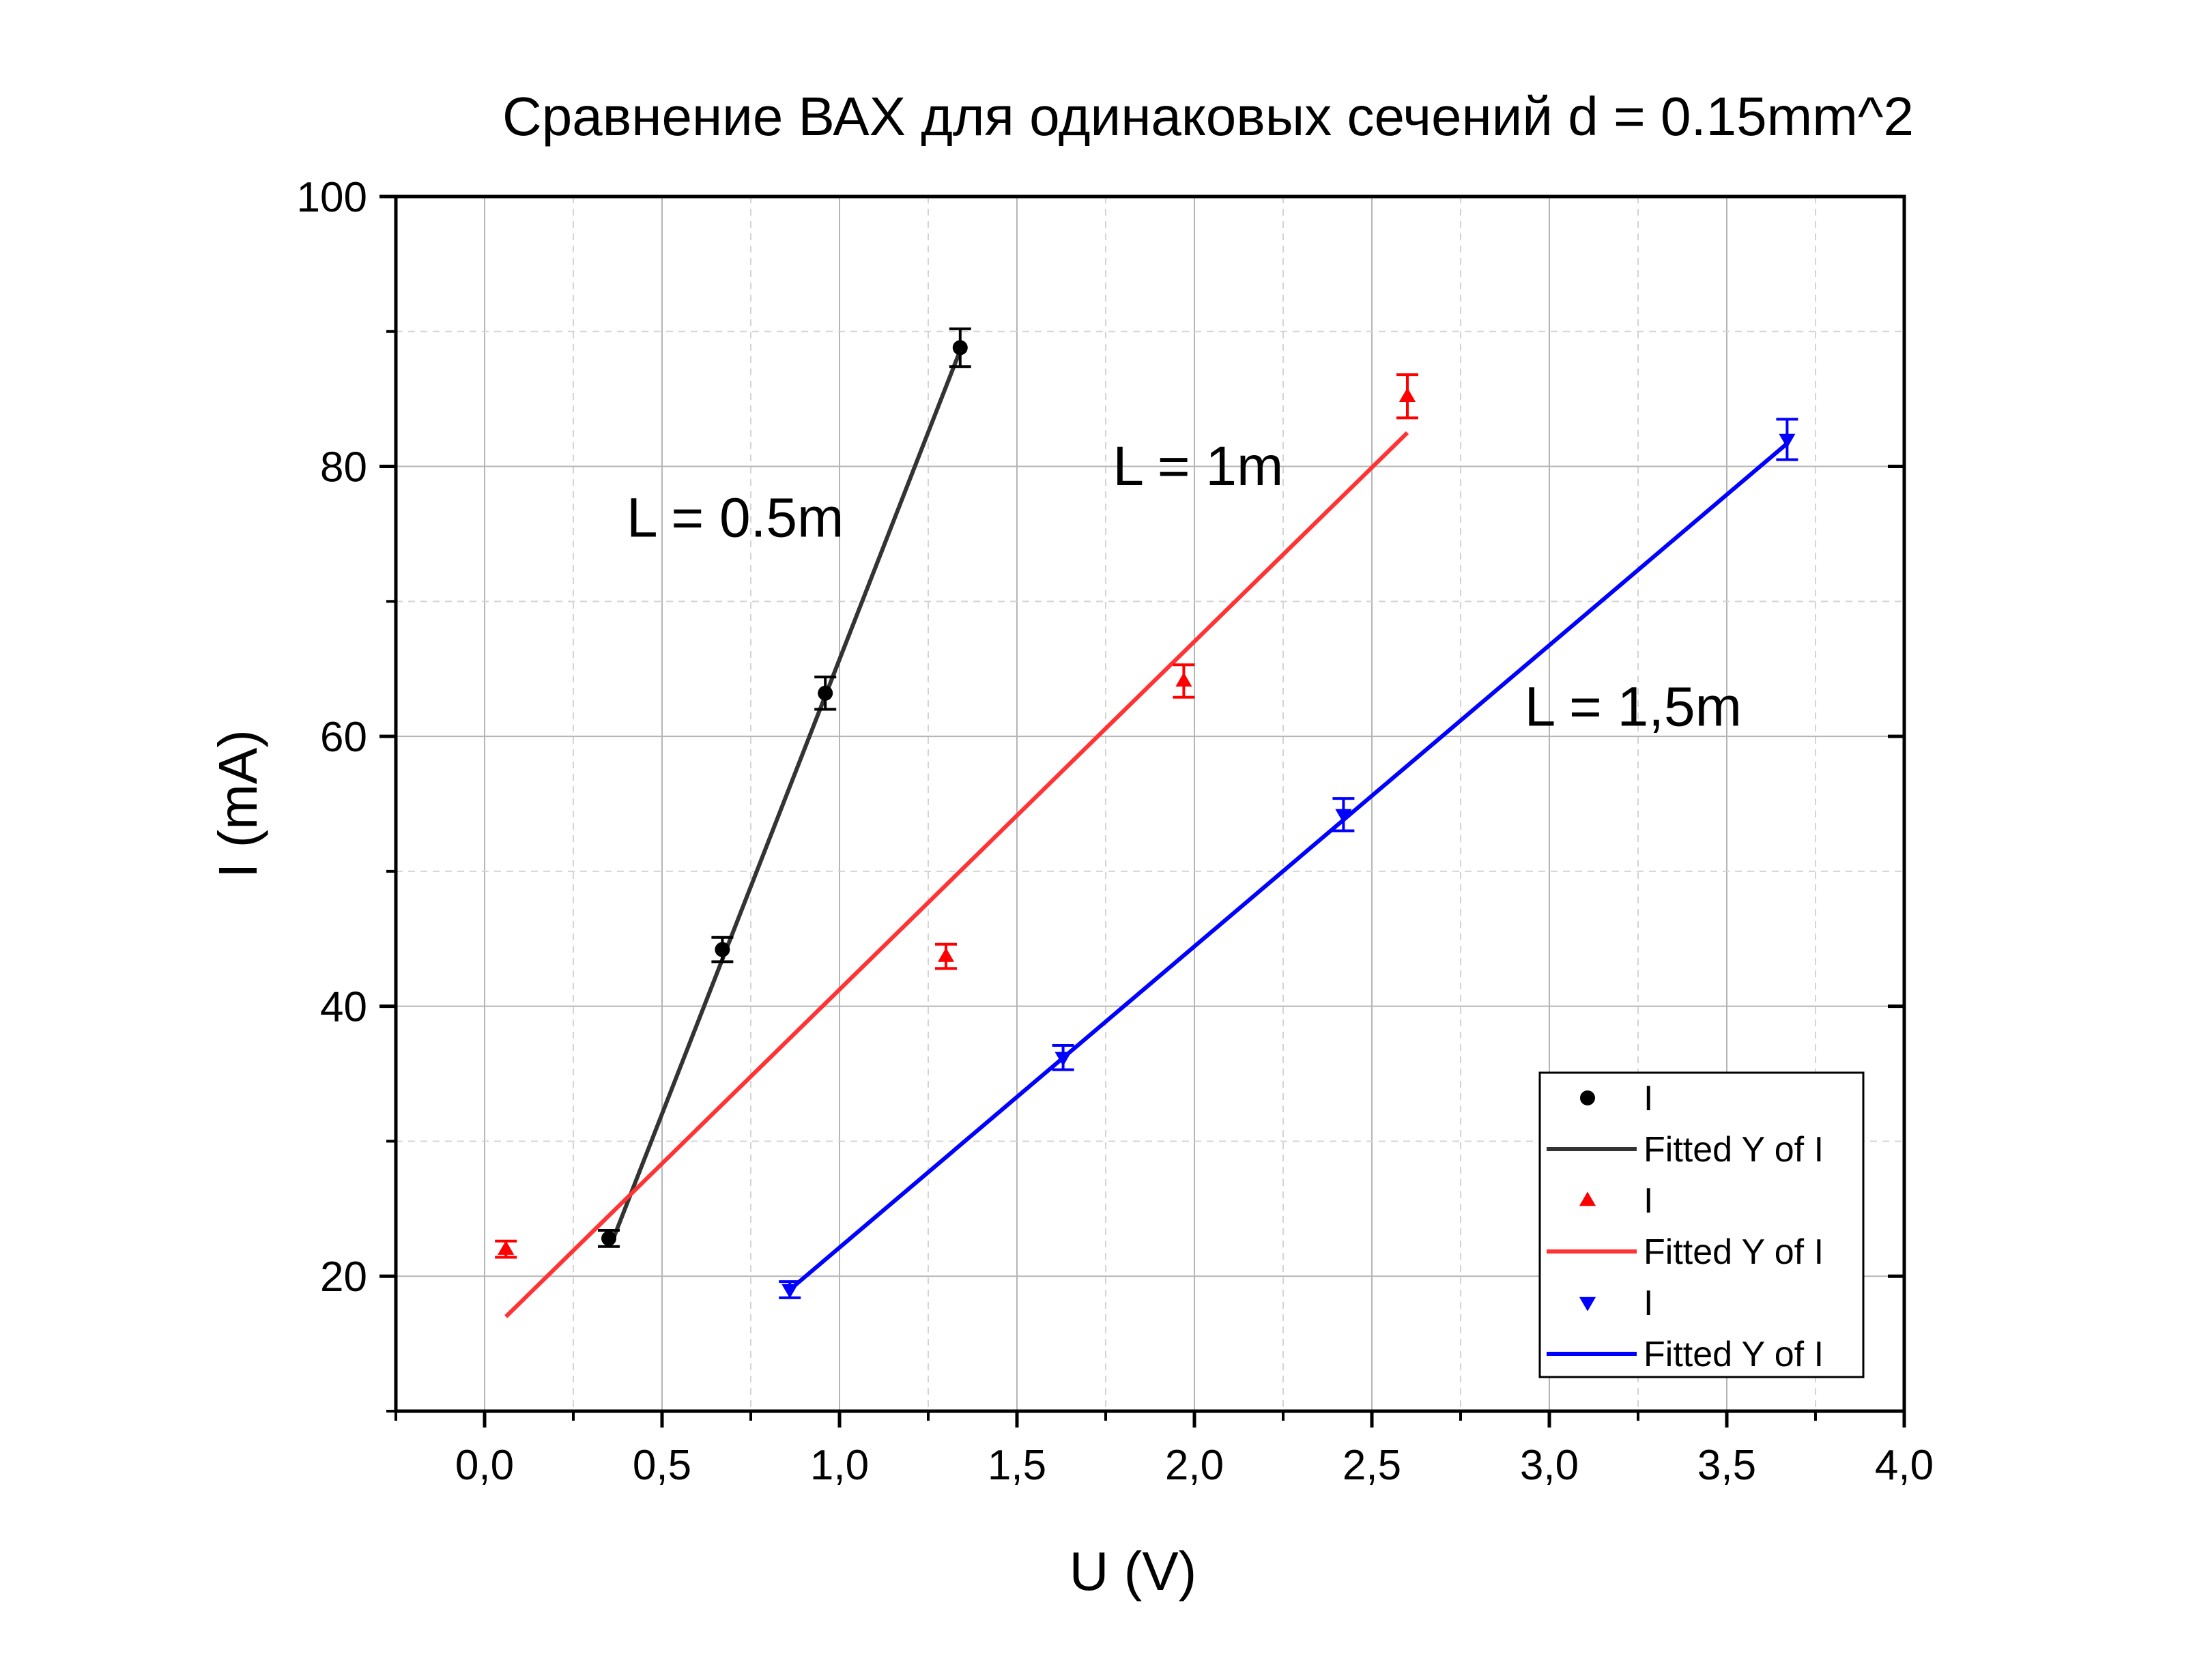  I want to click on x-tick-label: 2,5, so click(1372, 1466).